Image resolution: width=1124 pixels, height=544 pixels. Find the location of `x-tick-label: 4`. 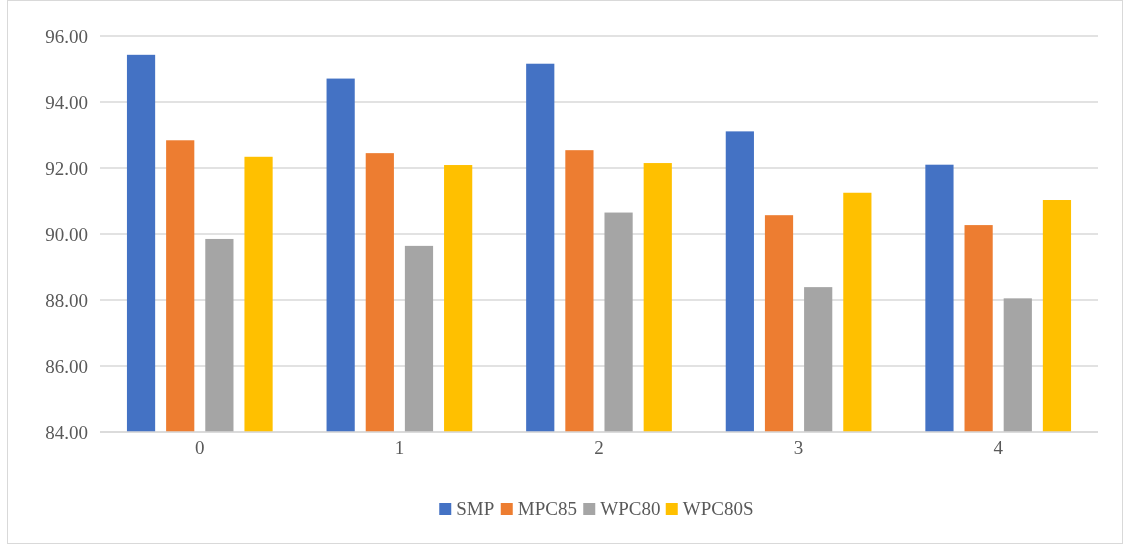

x-tick-label: 4 is located at coordinates (998, 447).